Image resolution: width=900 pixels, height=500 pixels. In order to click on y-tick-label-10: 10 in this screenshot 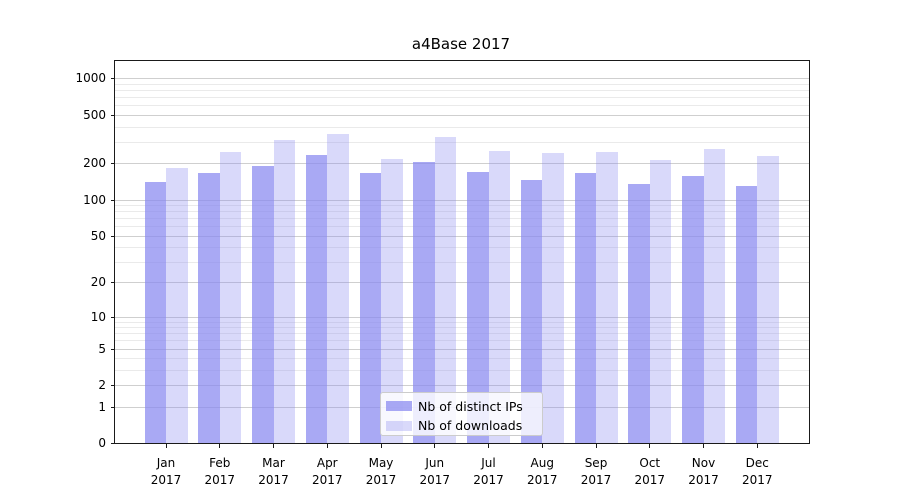, I will do `click(98, 316)`.